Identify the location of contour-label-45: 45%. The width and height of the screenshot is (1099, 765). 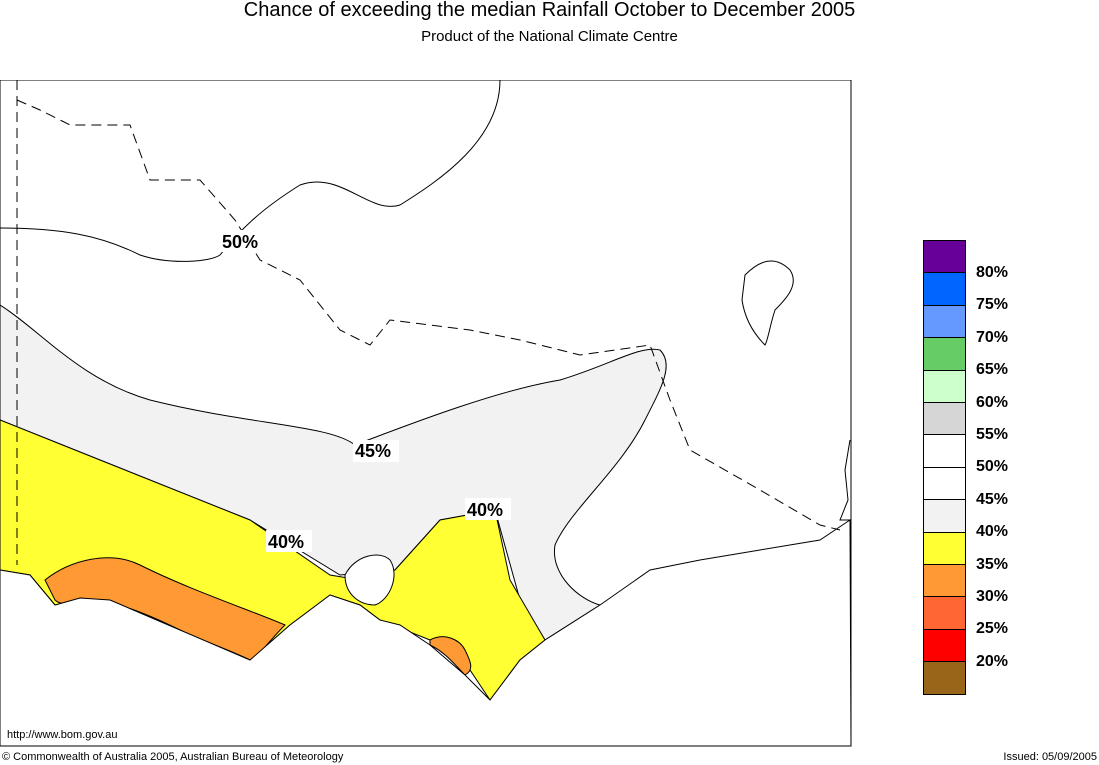
(373, 451).